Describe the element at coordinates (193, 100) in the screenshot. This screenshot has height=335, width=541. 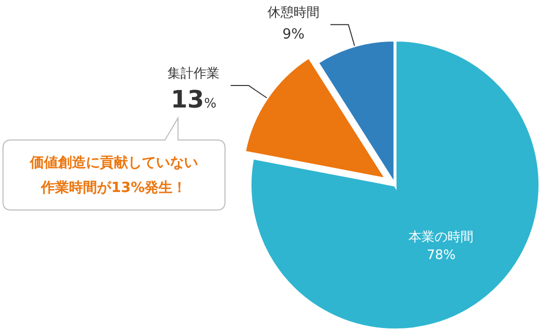
I see `data-label: 13%` at that location.